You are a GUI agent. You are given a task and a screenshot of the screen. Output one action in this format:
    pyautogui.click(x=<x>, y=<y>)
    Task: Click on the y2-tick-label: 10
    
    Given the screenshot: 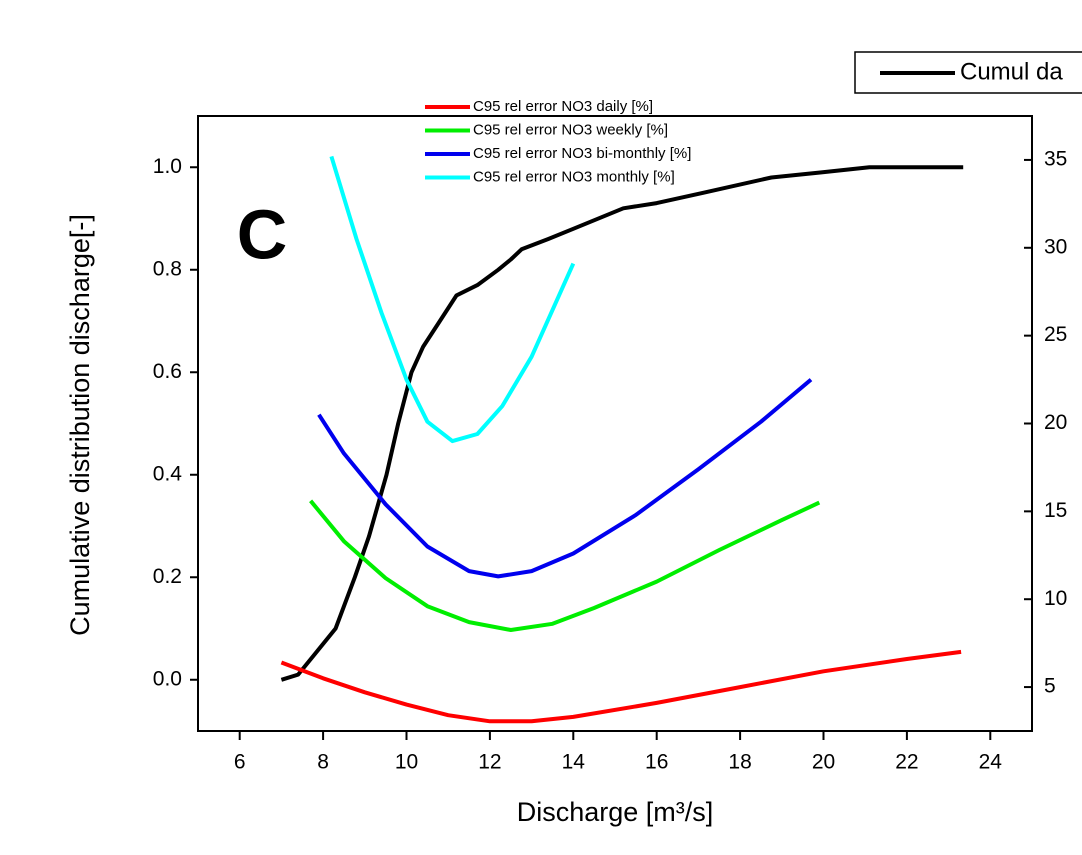 What is the action you would take?
    pyautogui.click(x=1055, y=598)
    